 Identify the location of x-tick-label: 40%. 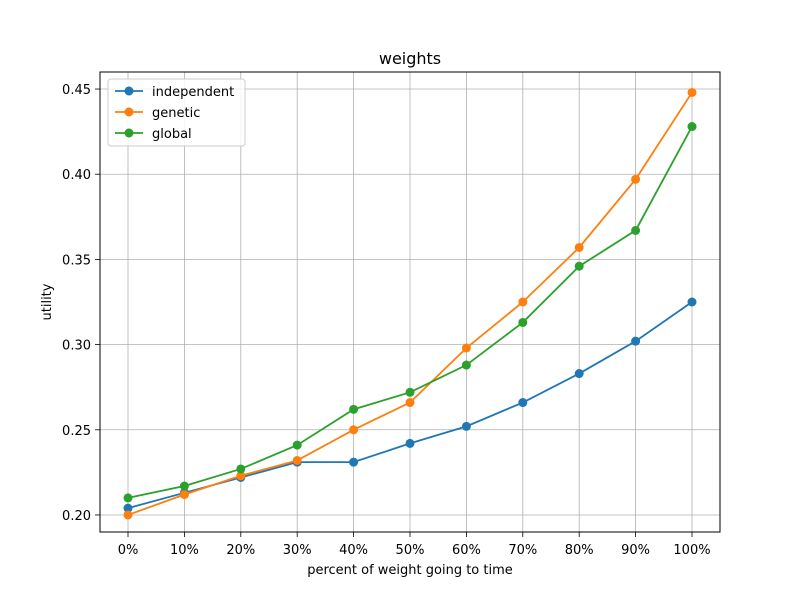
(353, 550).